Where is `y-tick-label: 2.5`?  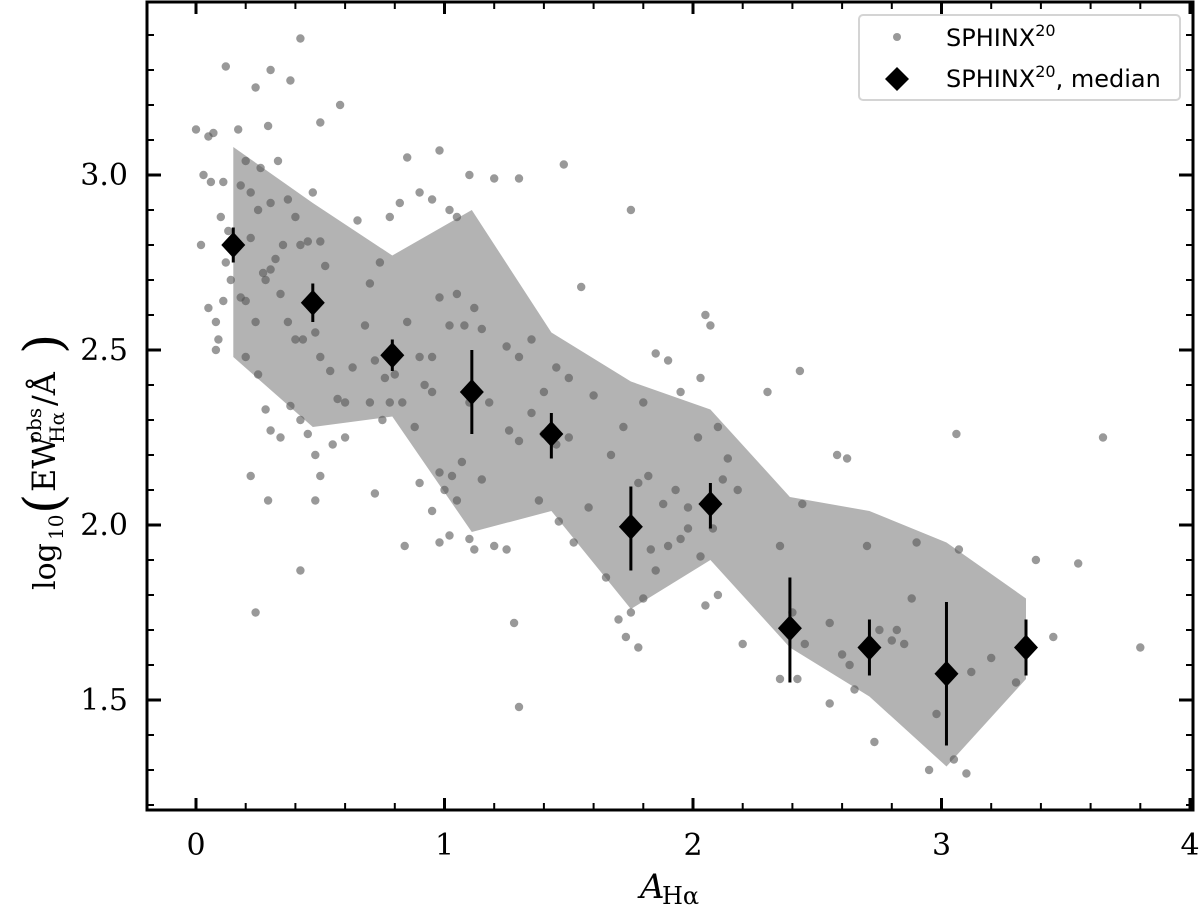
y-tick-label: 2.5 is located at coordinates (104, 350).